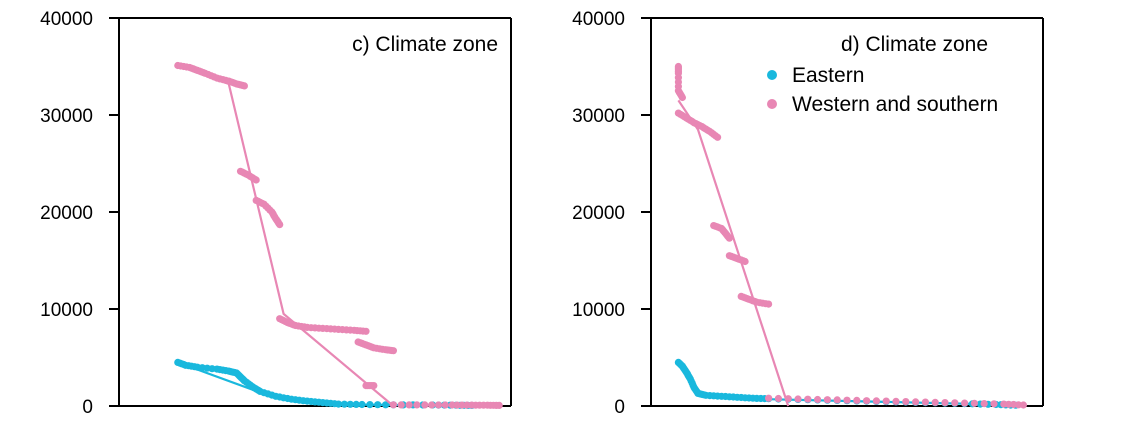  What do you see at coordinates (425, 44) in the screenshot?
I see `panel-title: c) Climate zone` at bounding box center [425, 44].